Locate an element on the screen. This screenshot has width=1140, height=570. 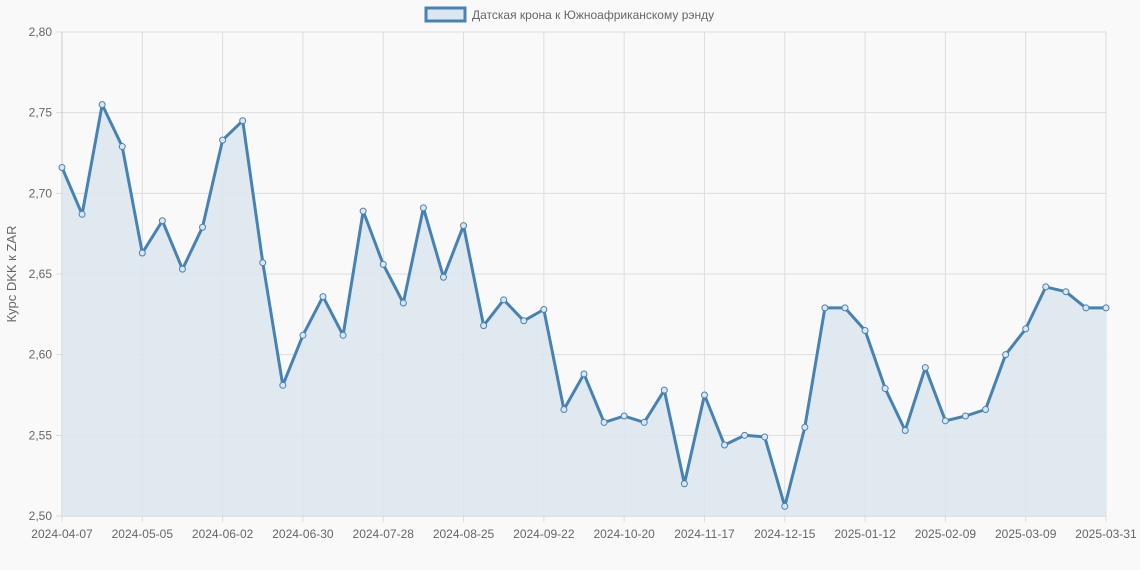
x-tick-label: 2024-11-17 is located at coordinates (704, 534).